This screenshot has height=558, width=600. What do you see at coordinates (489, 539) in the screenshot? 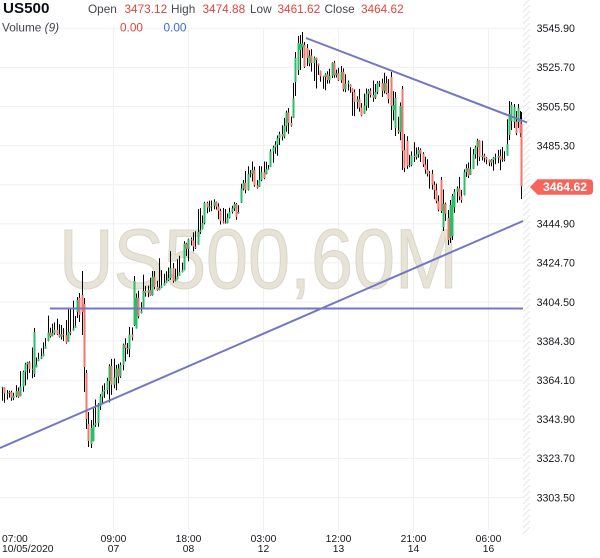
I see `svg-text: 06:00` at bounding box center [489, 539].